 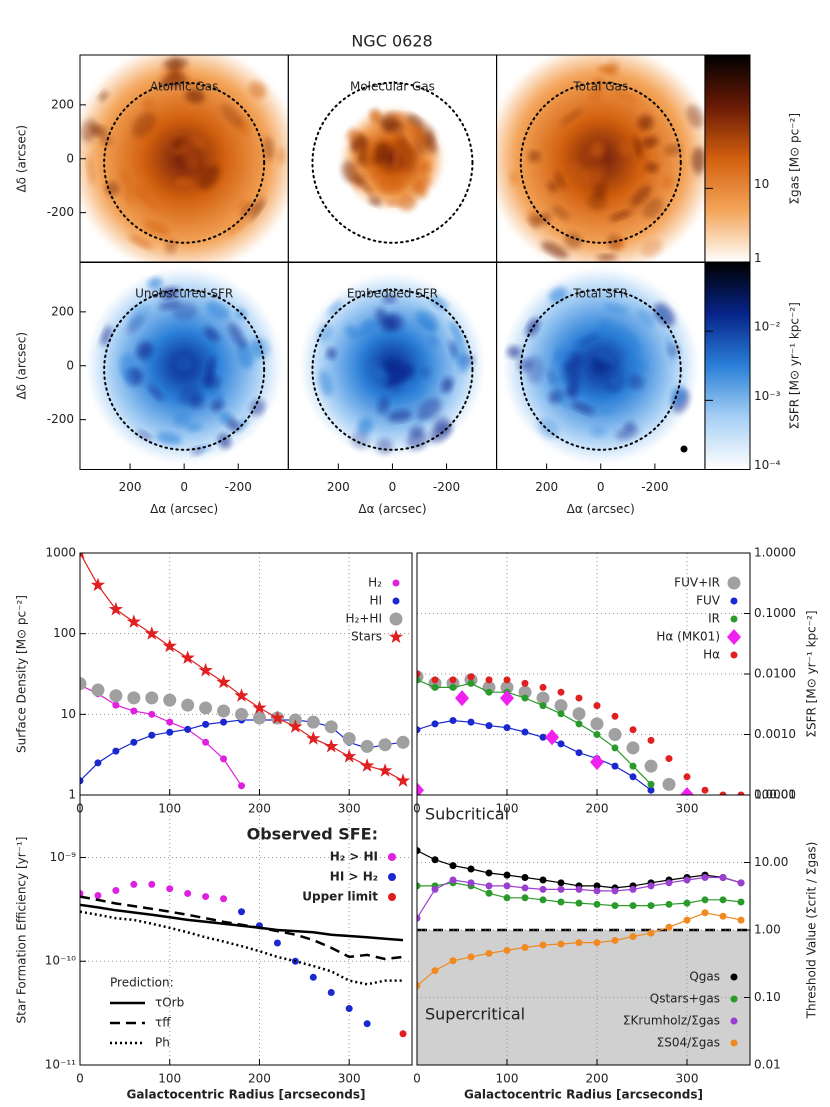 What do you see at coordinates (767, 327) in the screenshot?
I see `colorbar-tick-label: 10⁻²` at bounding box center [767, 327].